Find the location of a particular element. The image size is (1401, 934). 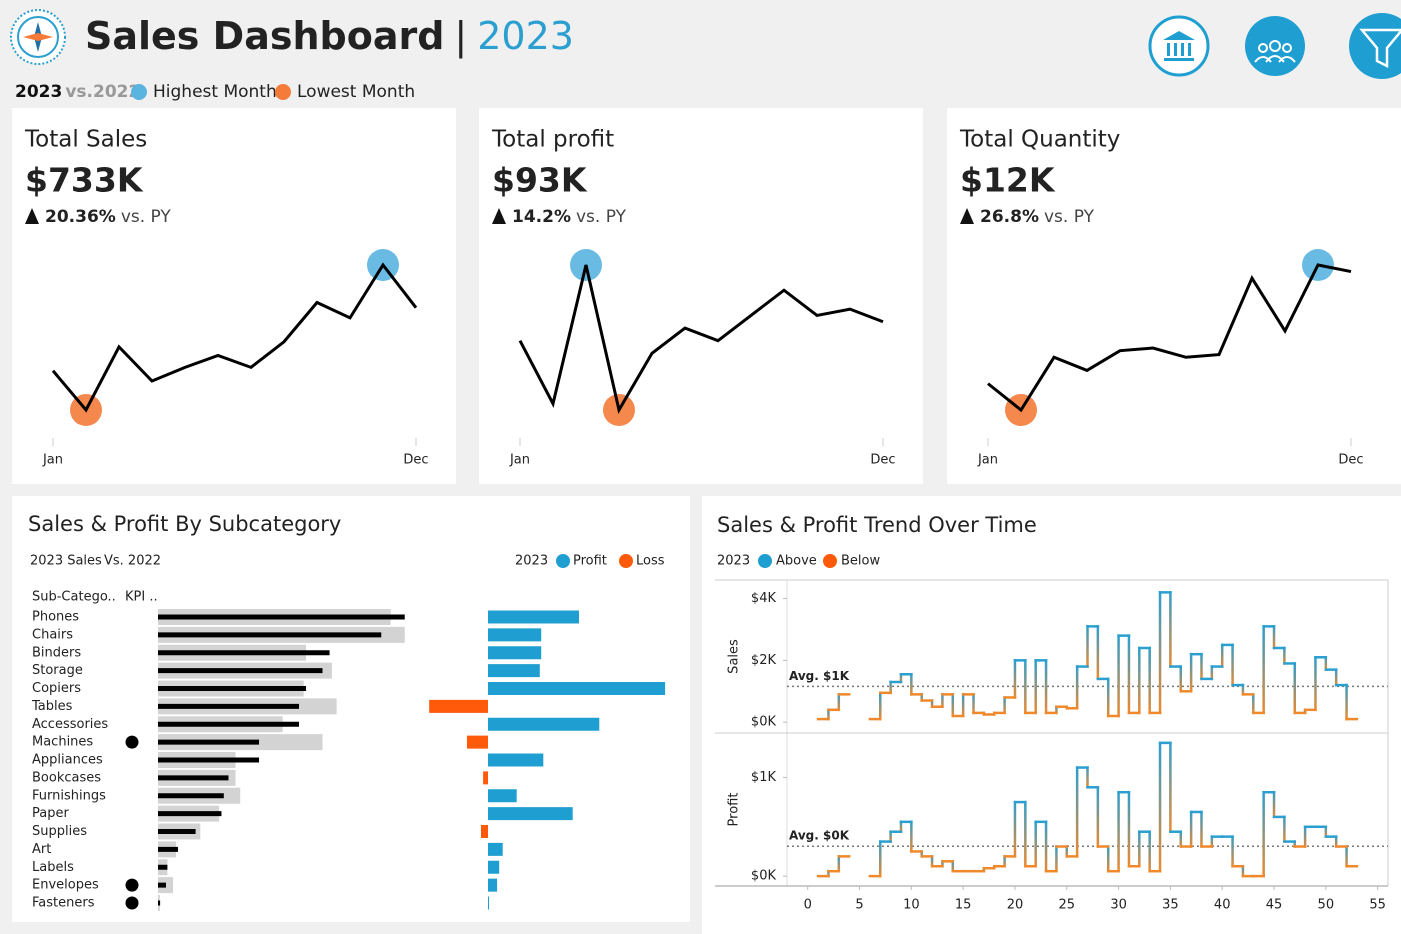

legend-label: Above is located at coordinates (796, 561).